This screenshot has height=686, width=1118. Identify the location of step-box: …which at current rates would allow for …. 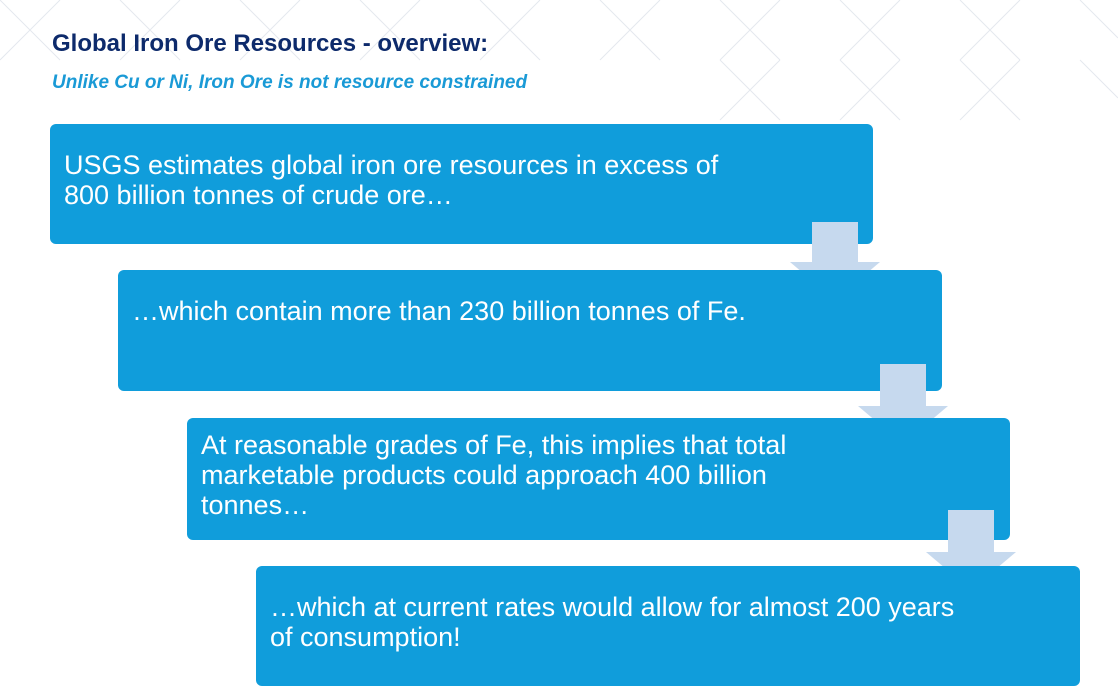
(668, 626).